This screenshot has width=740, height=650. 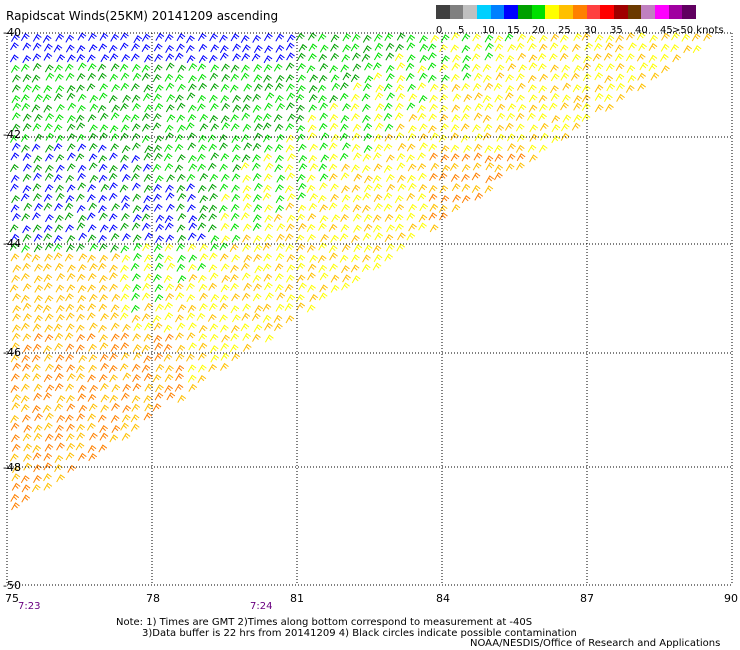 What do you see at coordinates (12, 598) in the screenshot?
I see `lon-tick-75: 75` at bounding box center [12, 598].